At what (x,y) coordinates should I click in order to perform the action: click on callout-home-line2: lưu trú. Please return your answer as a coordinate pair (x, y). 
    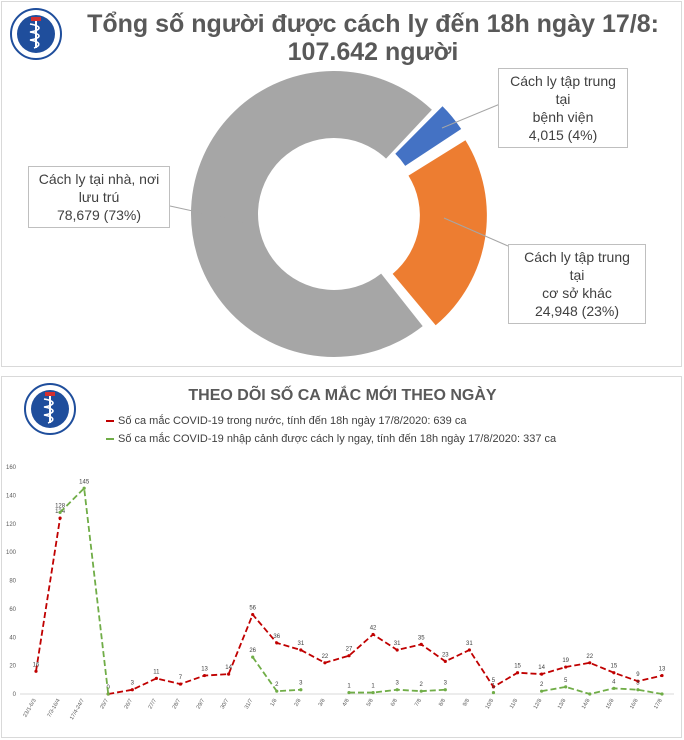
    Looking at the image, I should click on (99, 197).